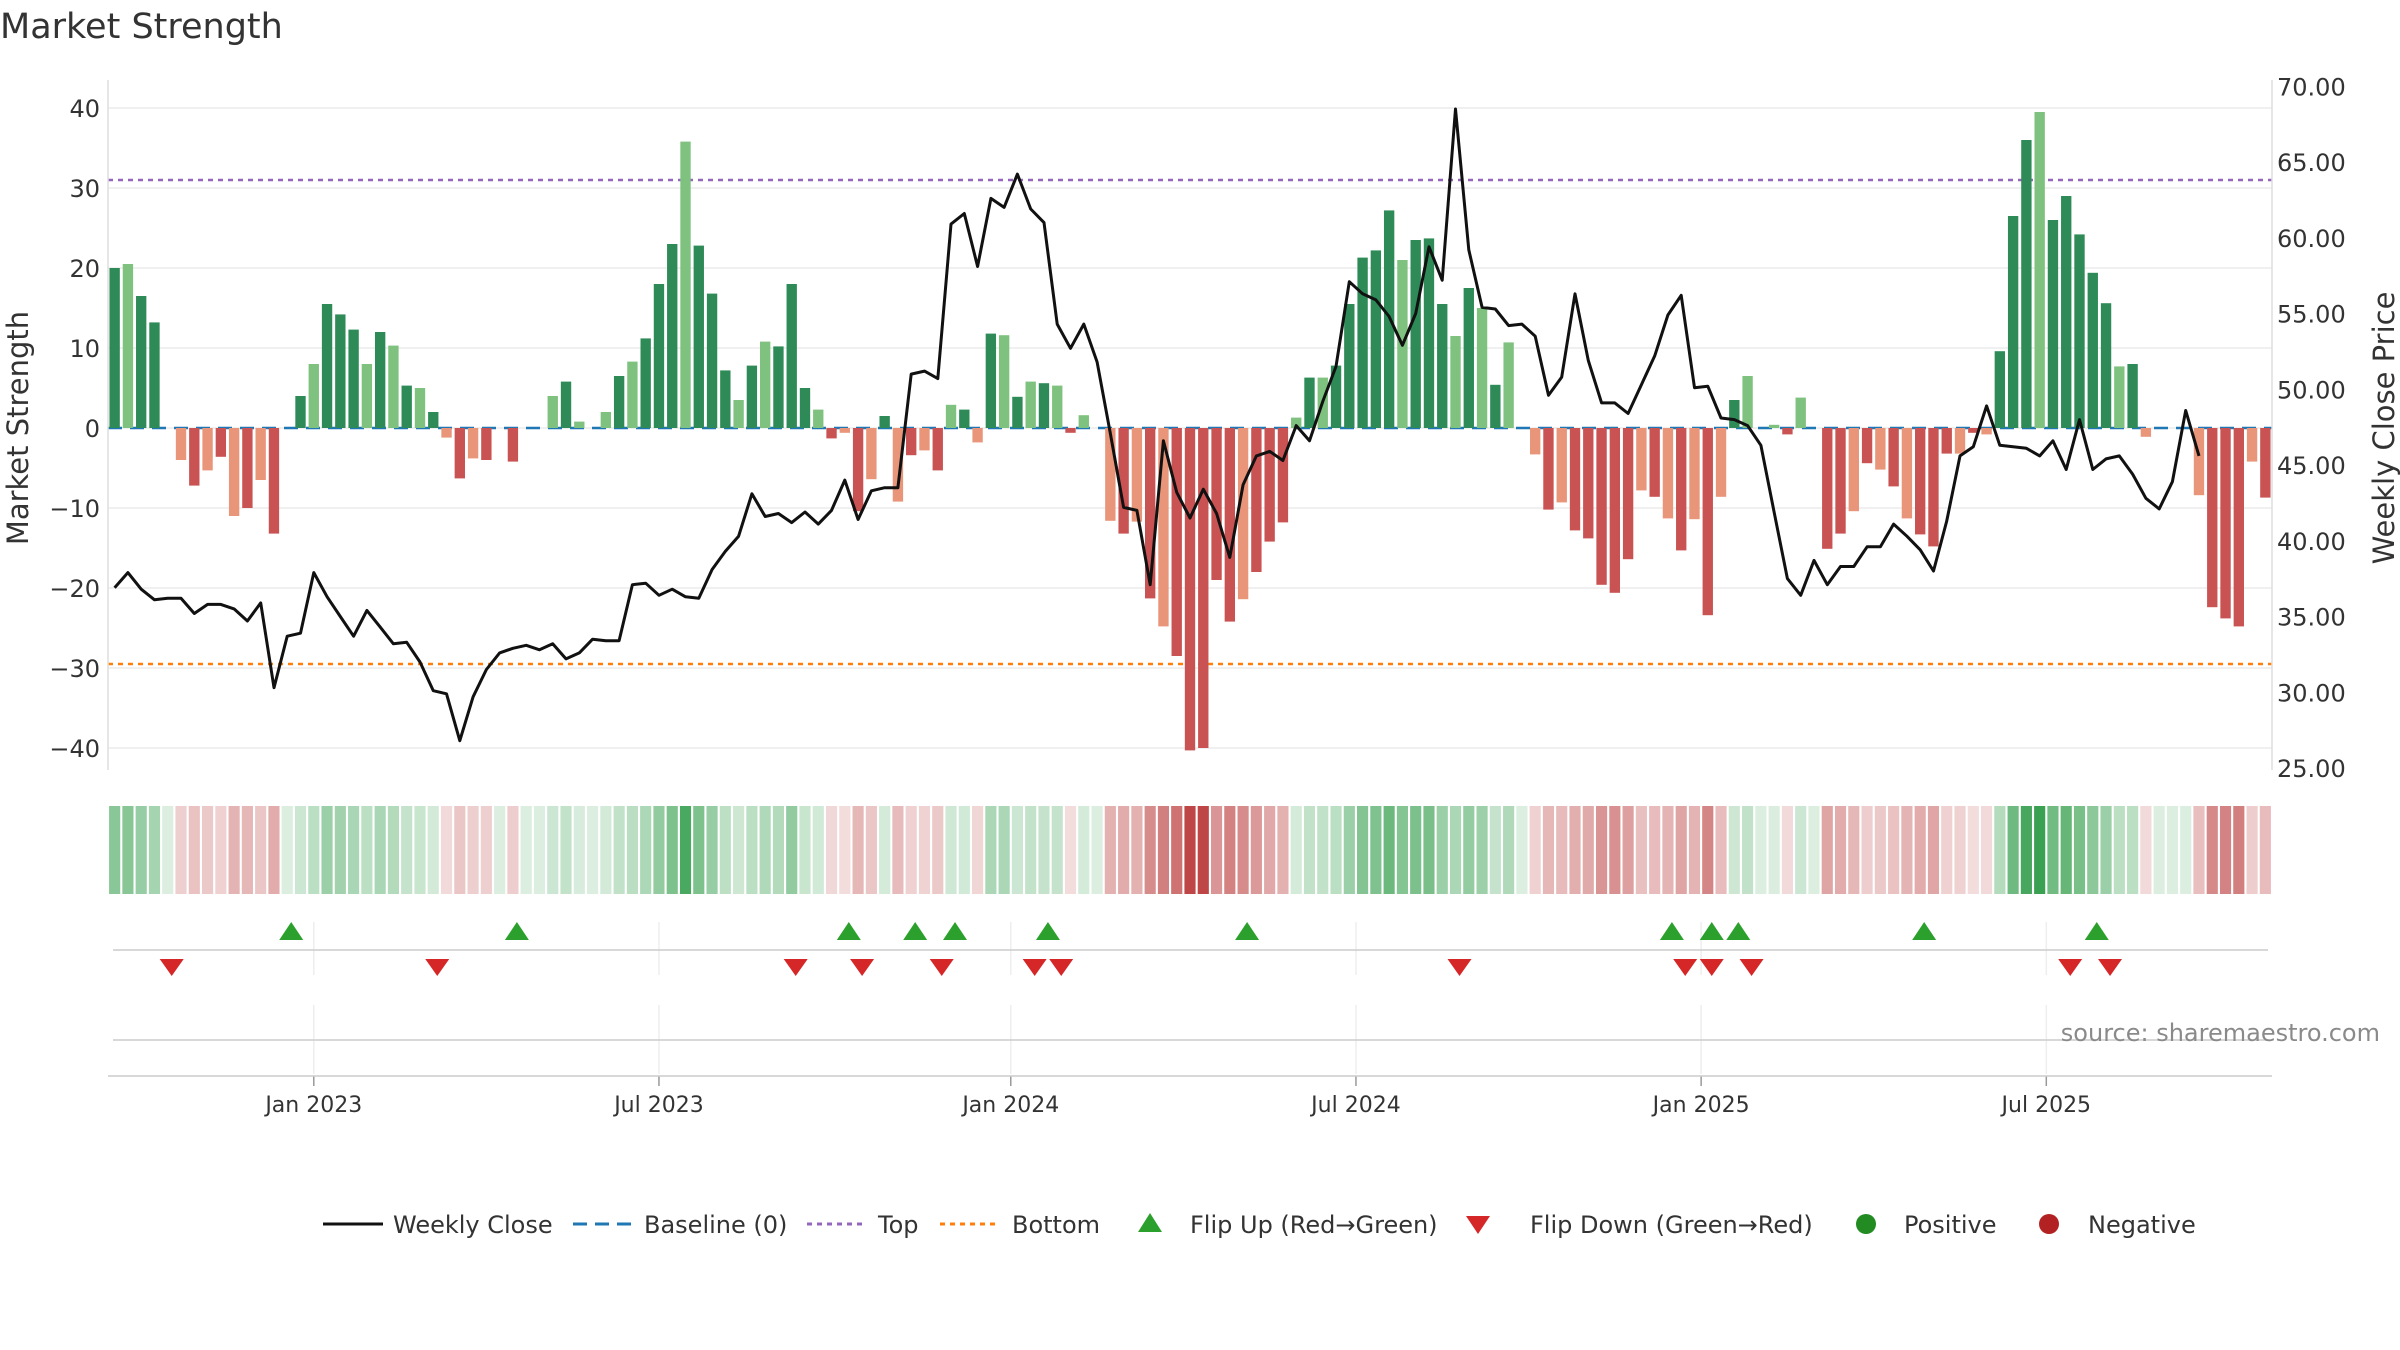 Image resolution: width=2400 pixels, height=1350 pixels. Describe the element at coordinates (1150, 1222) in the screenshot. I see `legend-flip-up-icon` at that location.